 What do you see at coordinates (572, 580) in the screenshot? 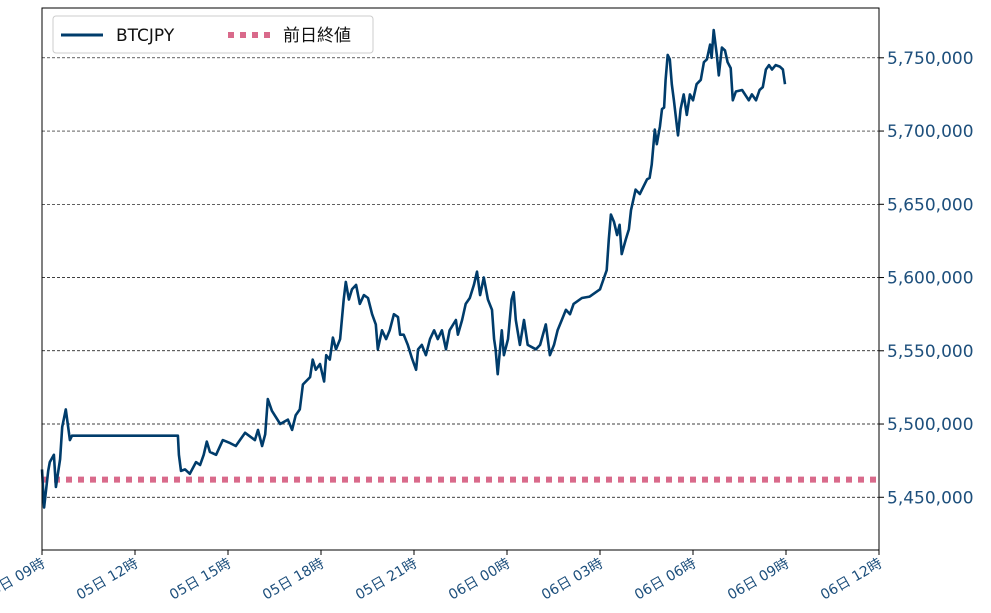
I see `x-tick-label: 06日 03時` at bounding box center [572, 580].